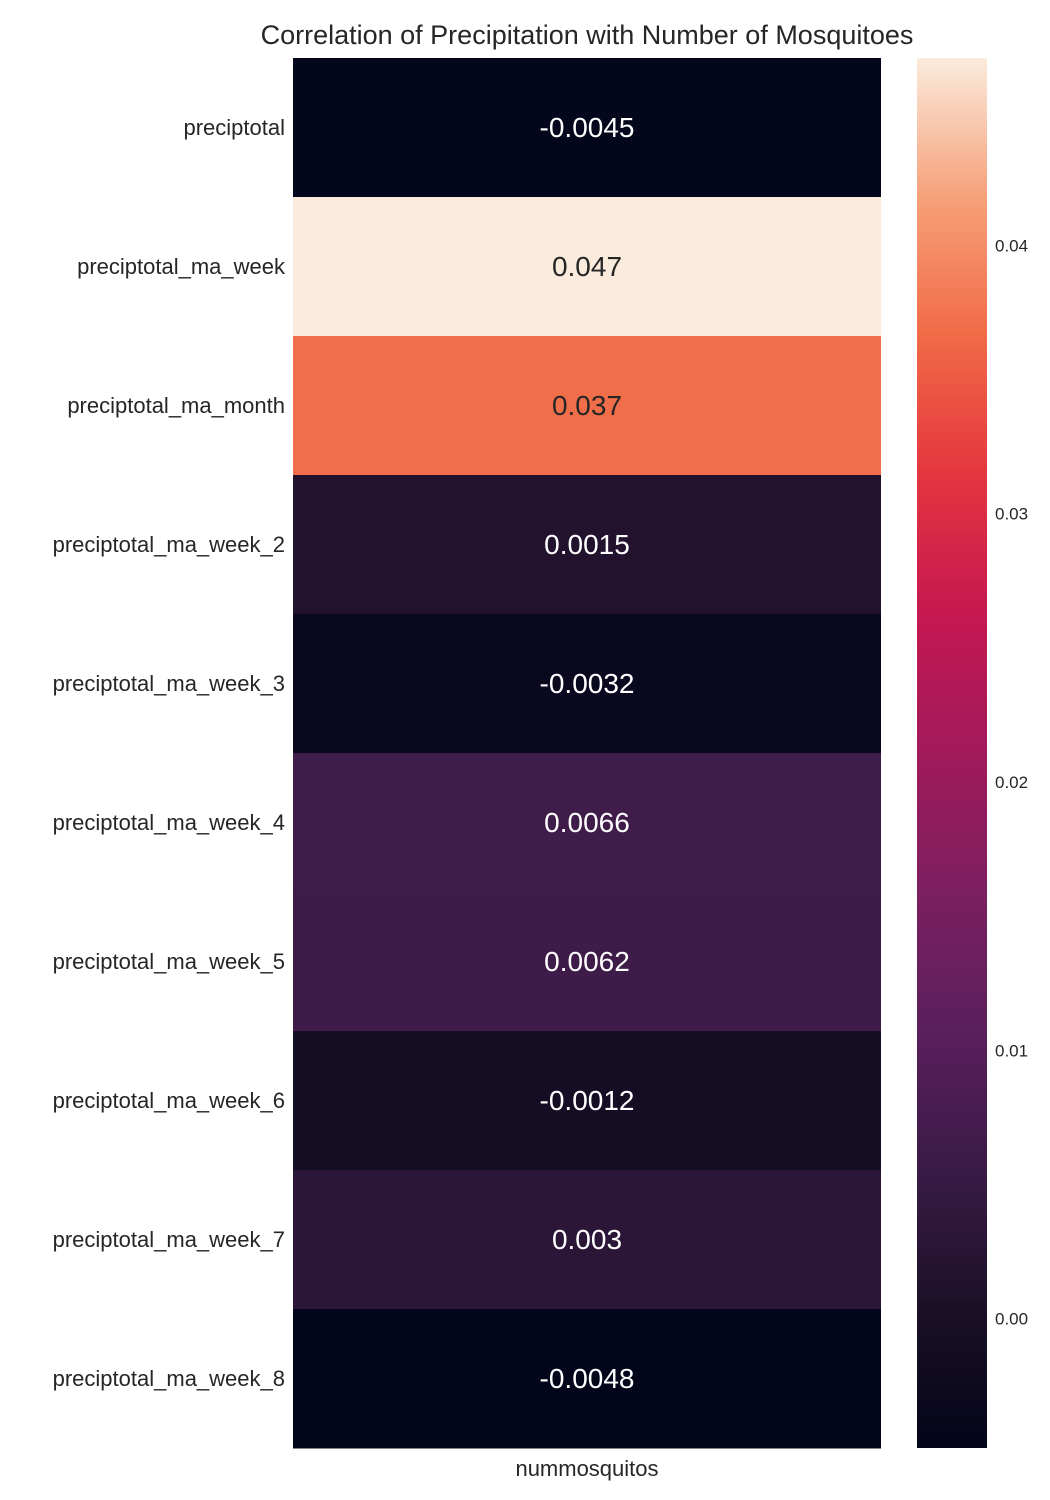  I want to click on colorbar-tick-label: 0.00, so click(1011, 1319).